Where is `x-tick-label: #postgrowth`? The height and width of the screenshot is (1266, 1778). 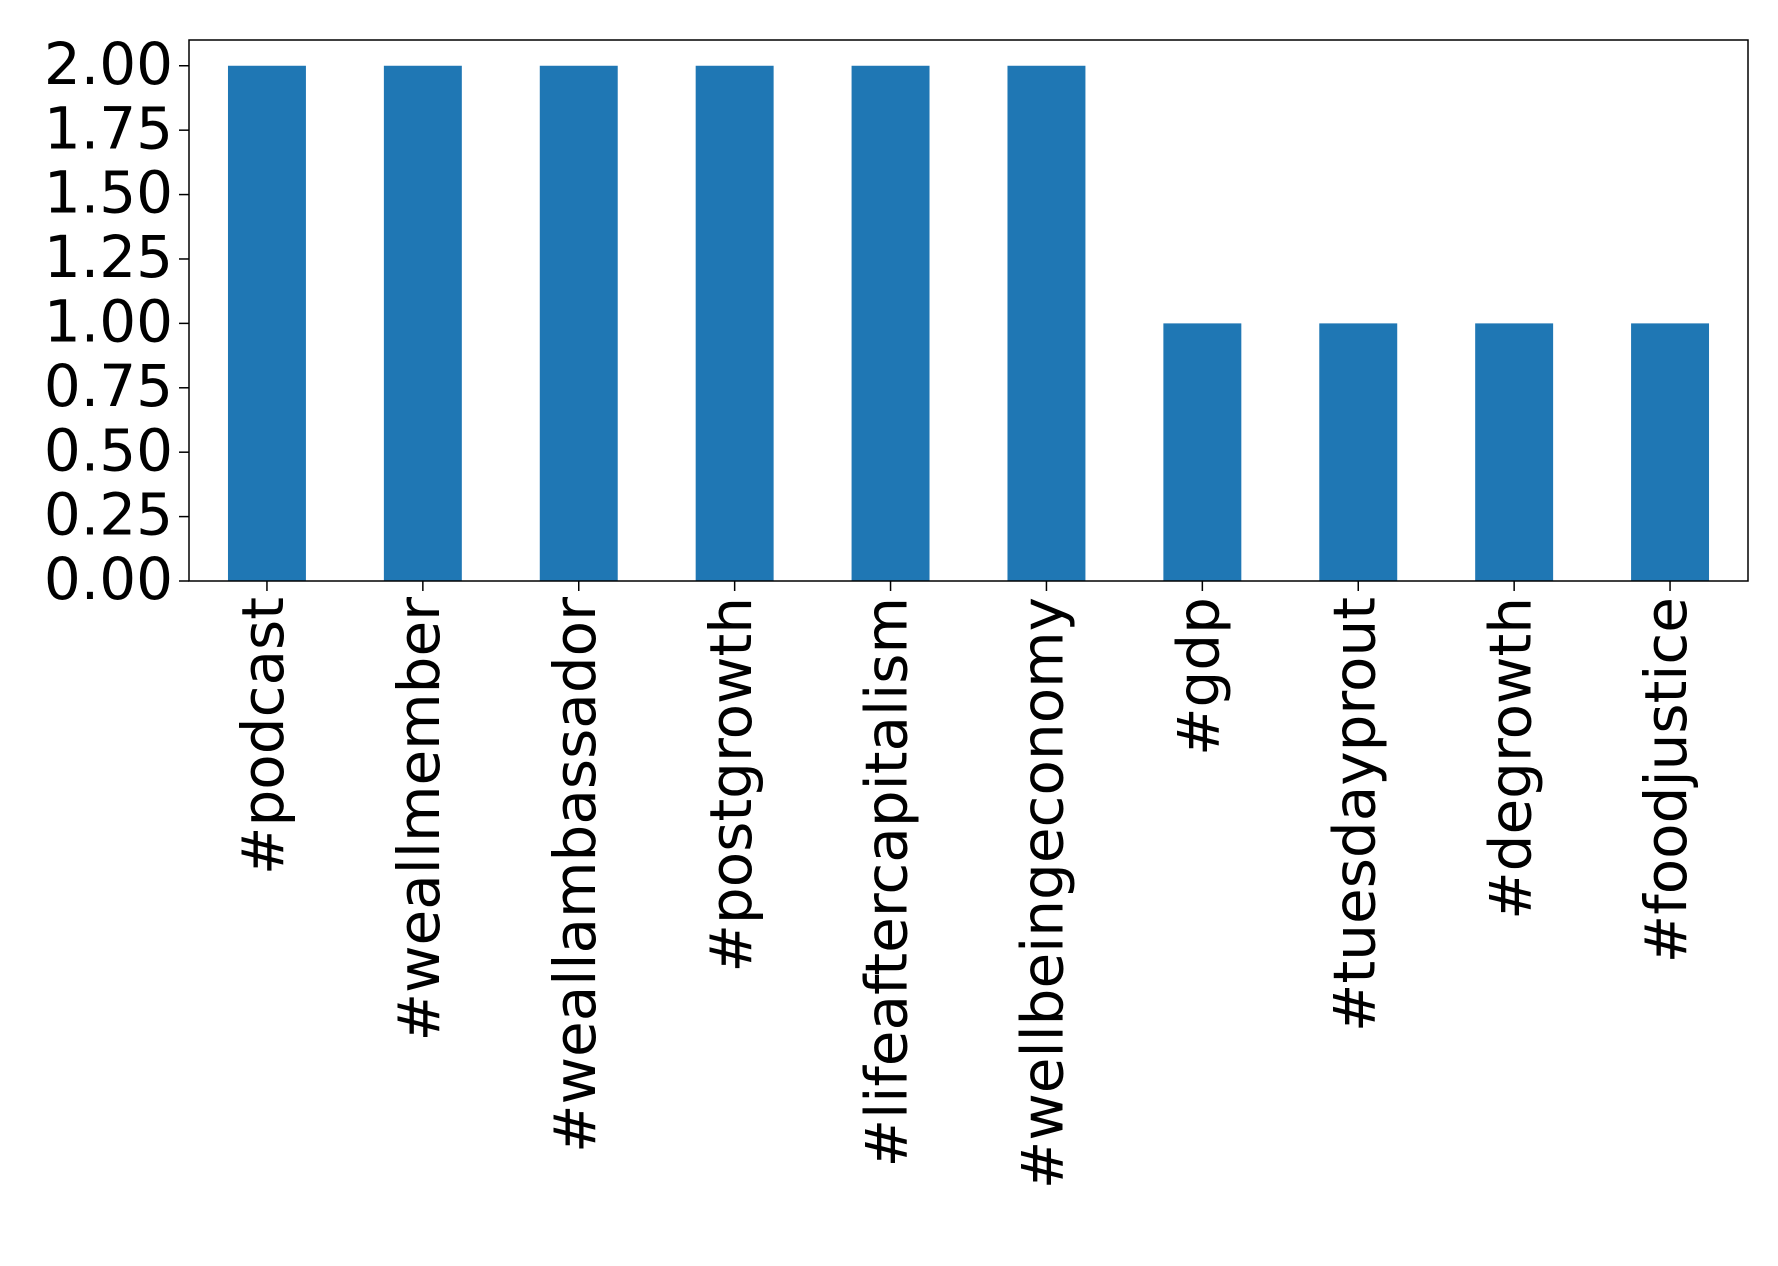
x-tick-label: #postgrowth is located at coordinates (731, 785).